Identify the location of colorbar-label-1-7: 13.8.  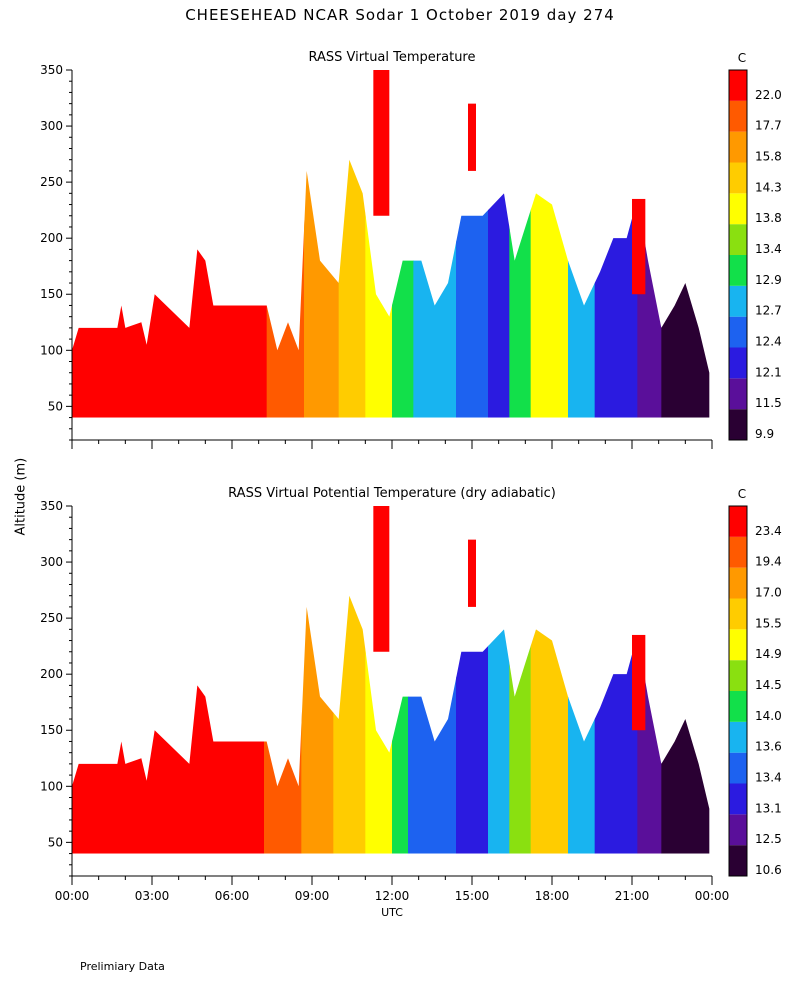
(768, 218).